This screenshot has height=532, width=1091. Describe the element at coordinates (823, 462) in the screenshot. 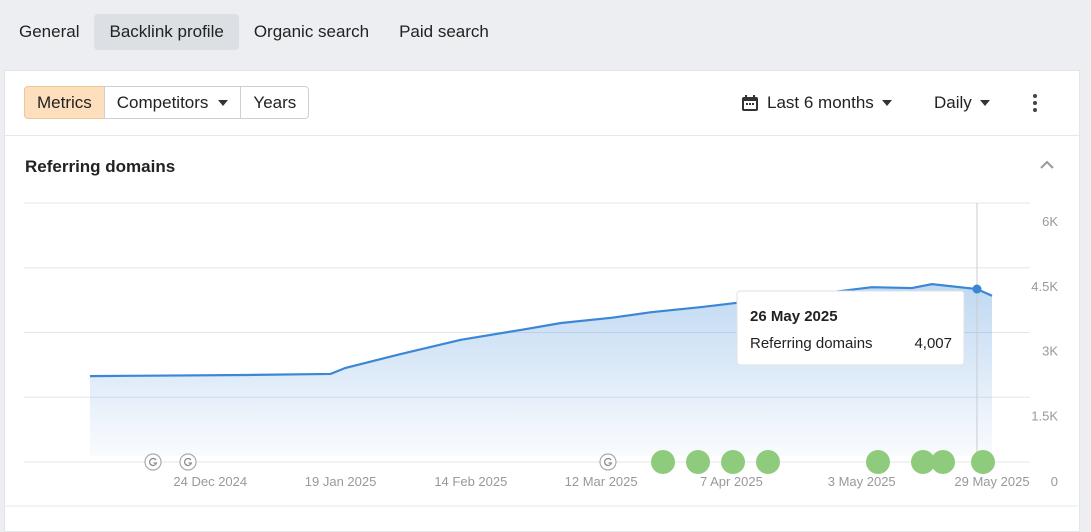

I see `event-markers` at that location.